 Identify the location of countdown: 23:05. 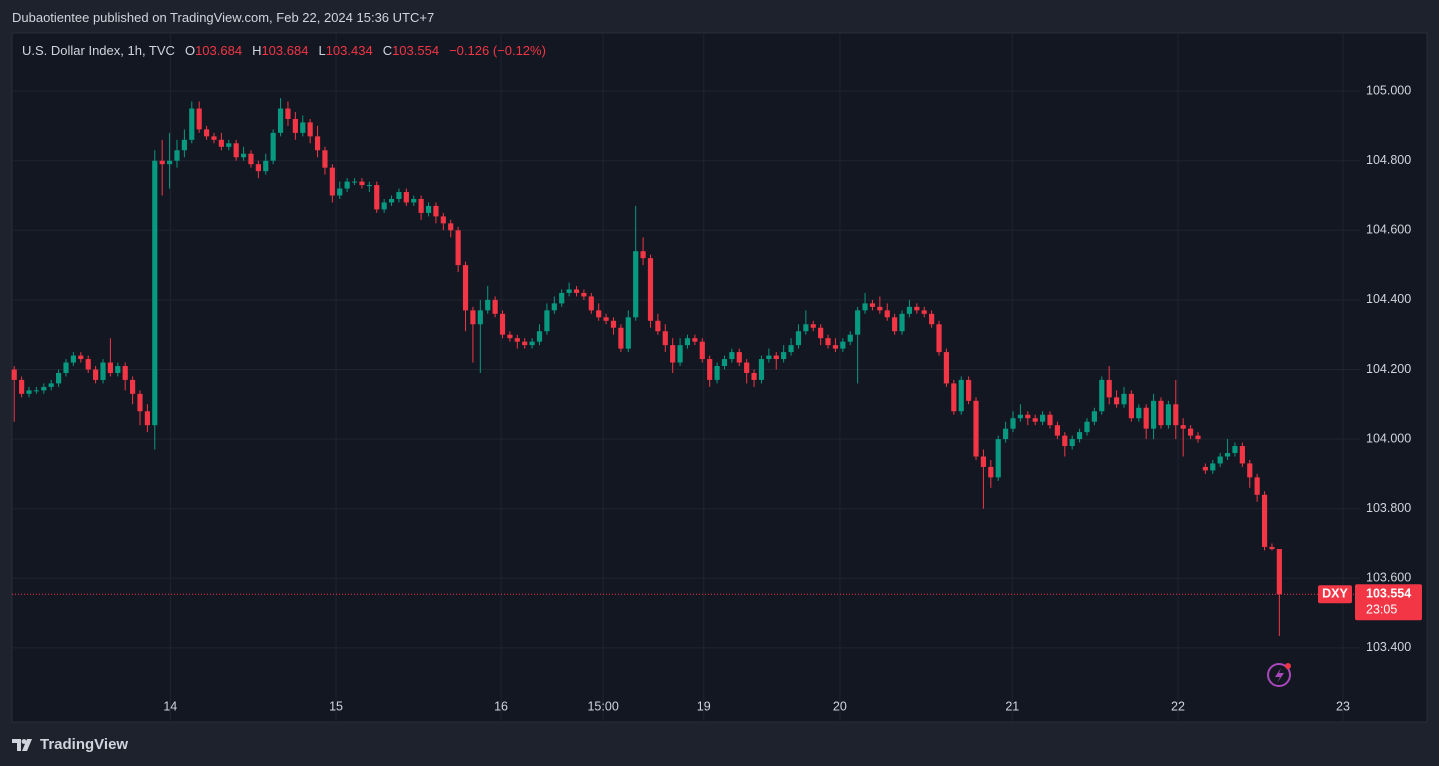
(1381, 610).